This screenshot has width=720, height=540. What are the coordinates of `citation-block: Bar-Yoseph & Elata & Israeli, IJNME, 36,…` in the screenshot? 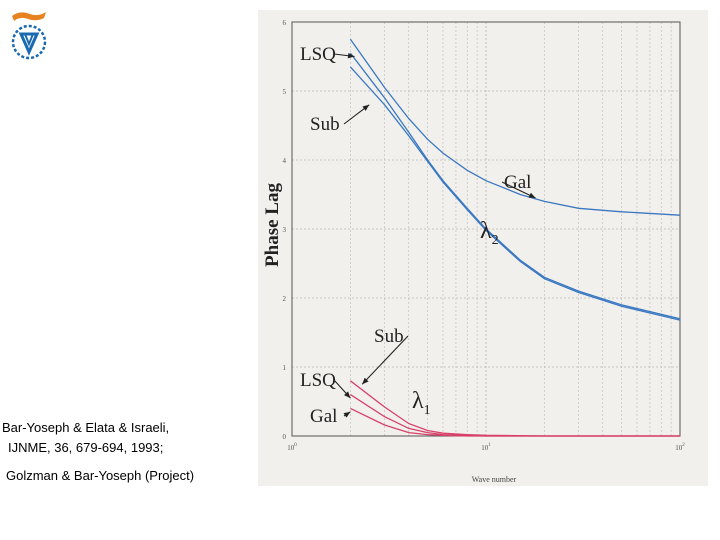 It's located at (98, 452).